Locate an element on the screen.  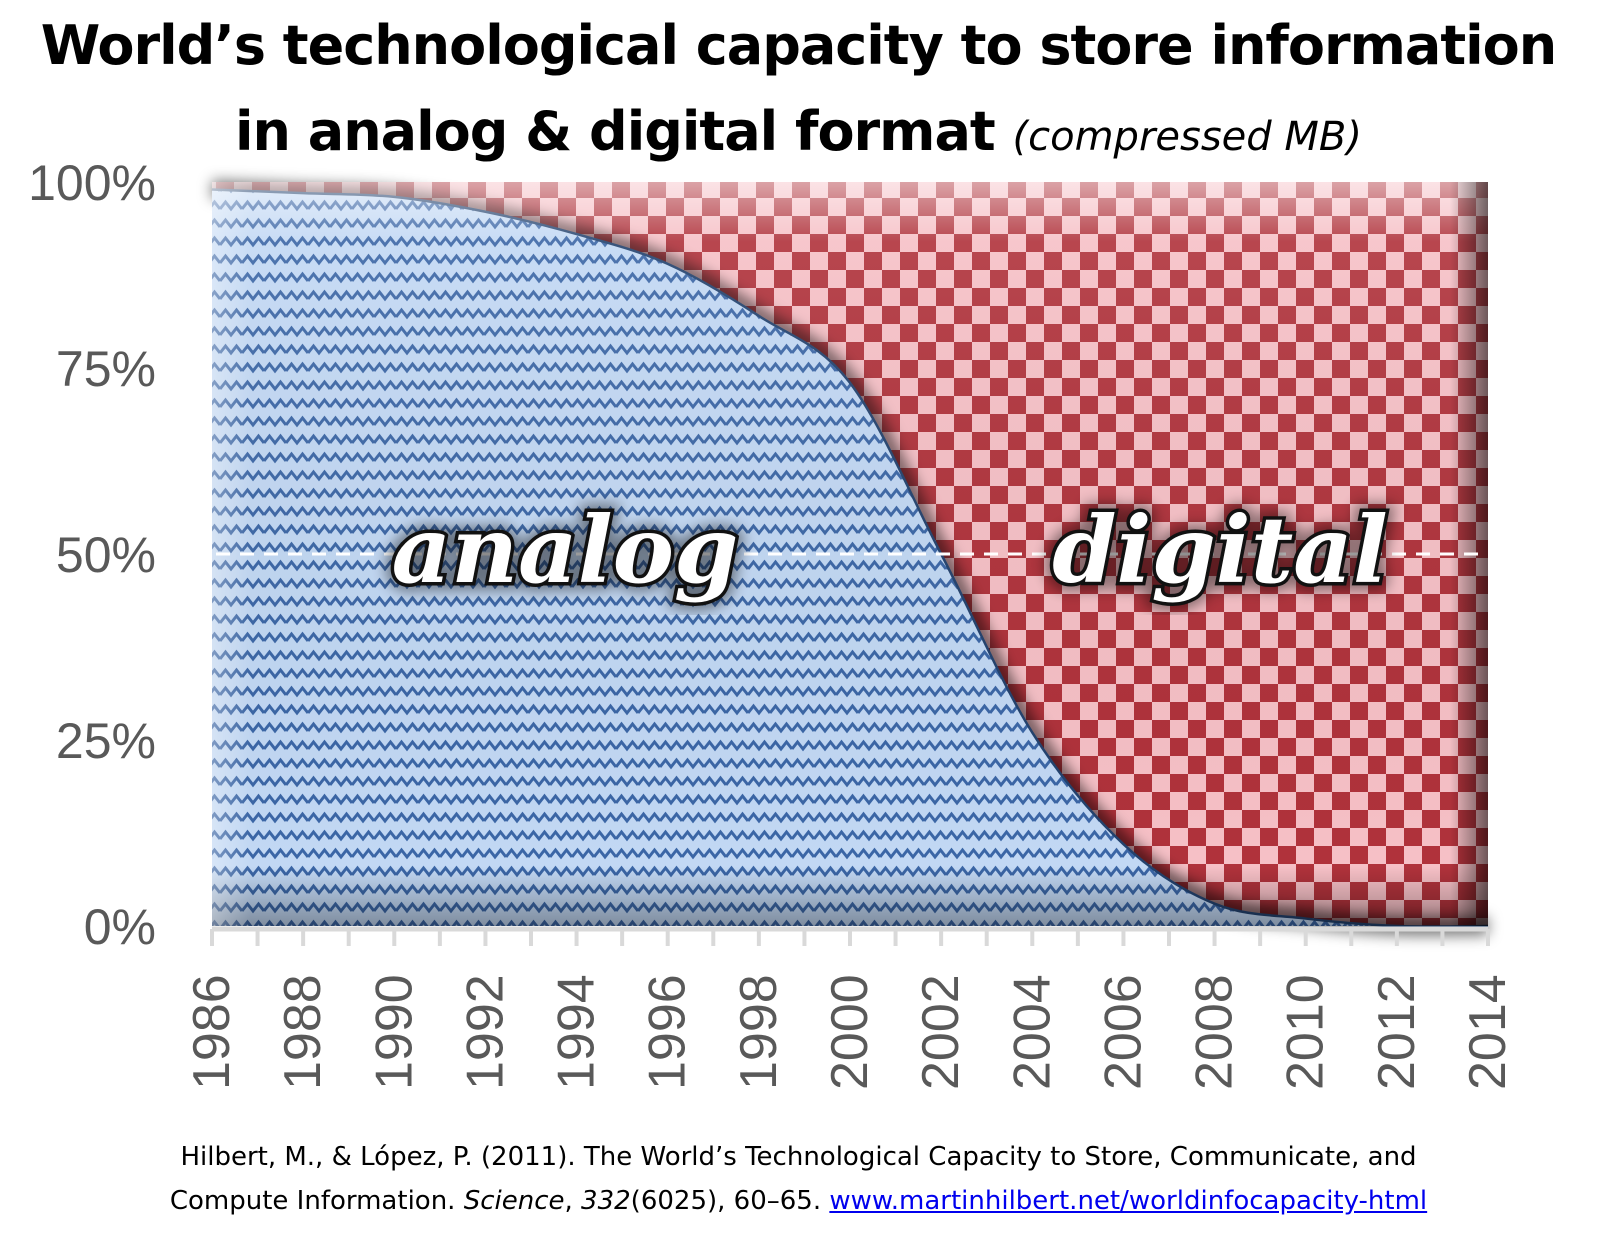
y-axis: 0% 25% 50% 75% 100% is located at coordinates (92, 555).